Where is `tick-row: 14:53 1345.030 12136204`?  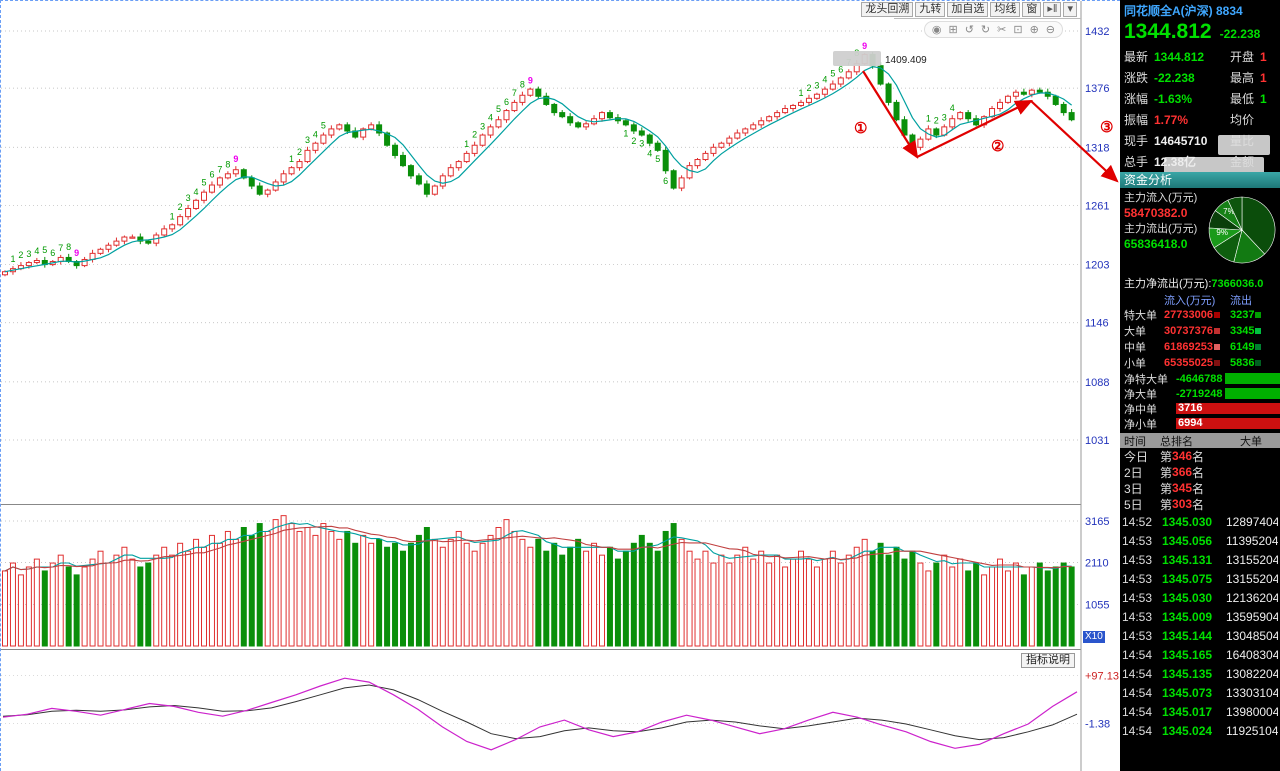
tick-row: 14:53 1345.030 12136204 is located at coordinates (1200, 597).